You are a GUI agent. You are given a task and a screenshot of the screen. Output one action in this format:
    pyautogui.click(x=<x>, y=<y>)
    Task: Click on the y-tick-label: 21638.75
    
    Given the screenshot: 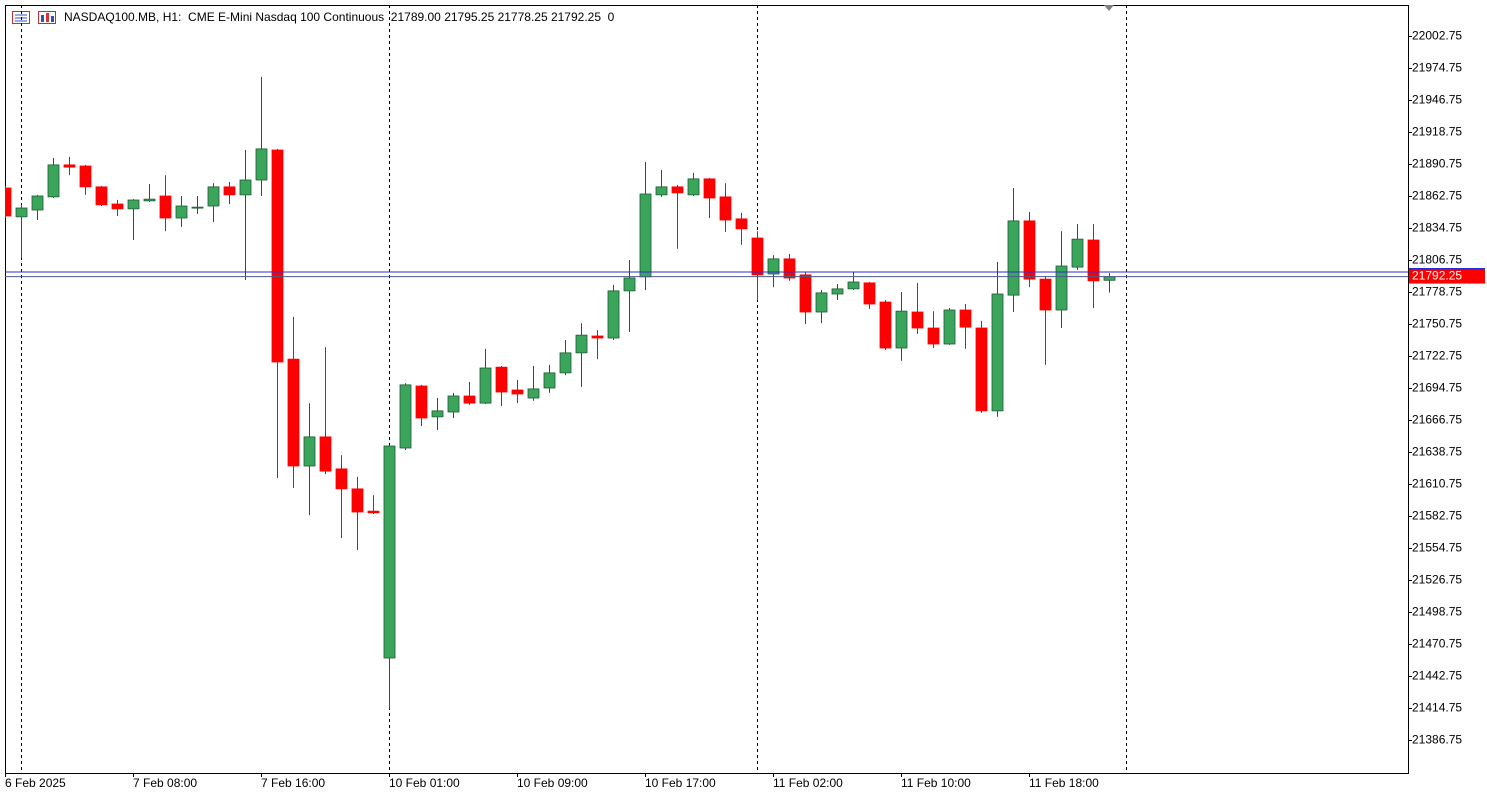 What is the action you would take?
    pyautogui.click(x=1437, y=452)
    